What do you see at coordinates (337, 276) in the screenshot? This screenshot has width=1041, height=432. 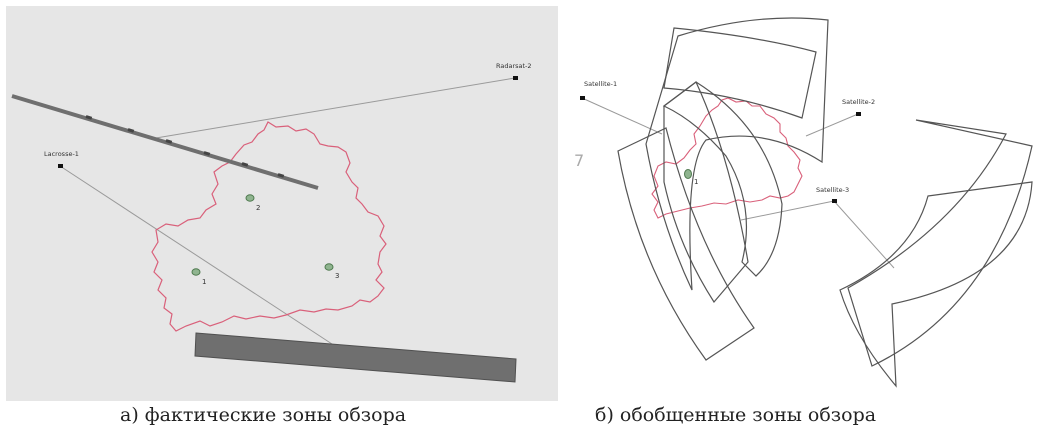 I see `target-label: 3` at bounding box center [337, 276].